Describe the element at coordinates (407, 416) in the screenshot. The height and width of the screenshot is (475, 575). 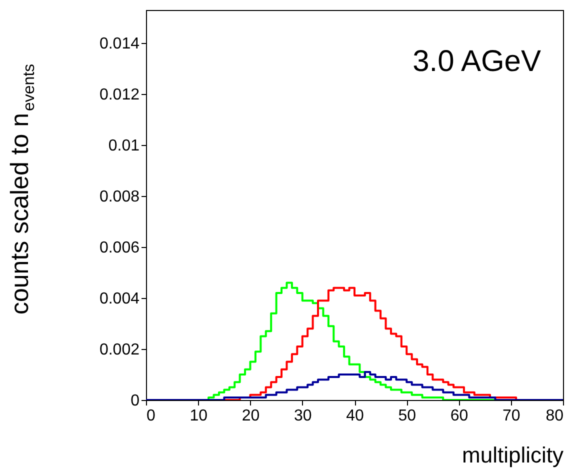
I see `x-tick-label: 50` at that location.